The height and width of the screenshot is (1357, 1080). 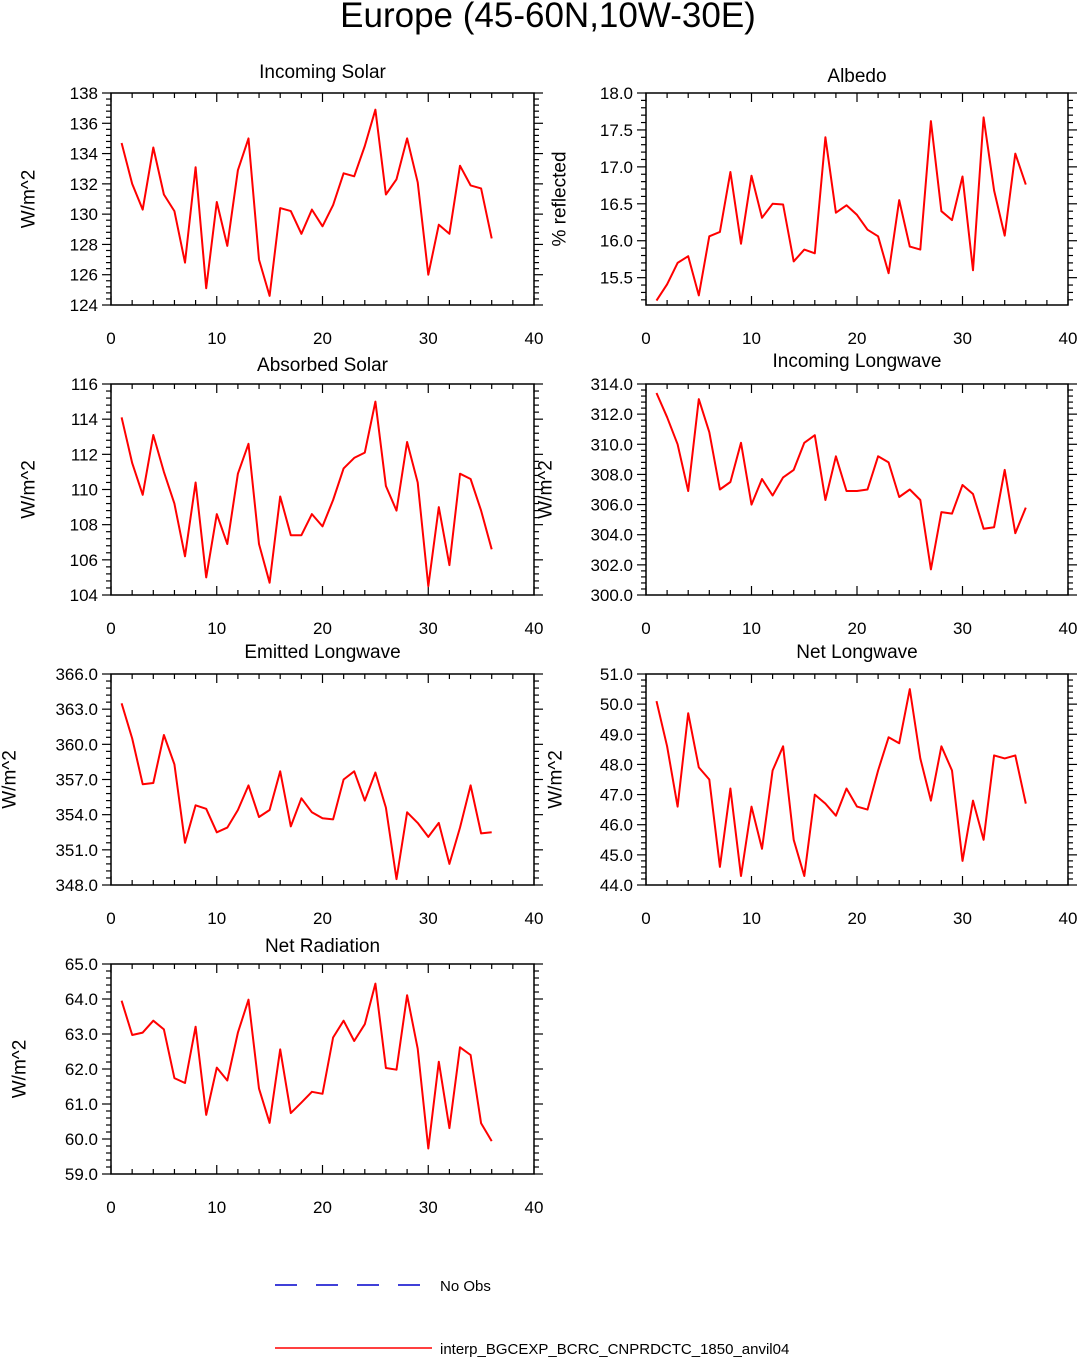 What do you see at coordinates (616, 278) in the screenshot?
I see `y-tick-label: 15.5` at bounding box center [616, 278].